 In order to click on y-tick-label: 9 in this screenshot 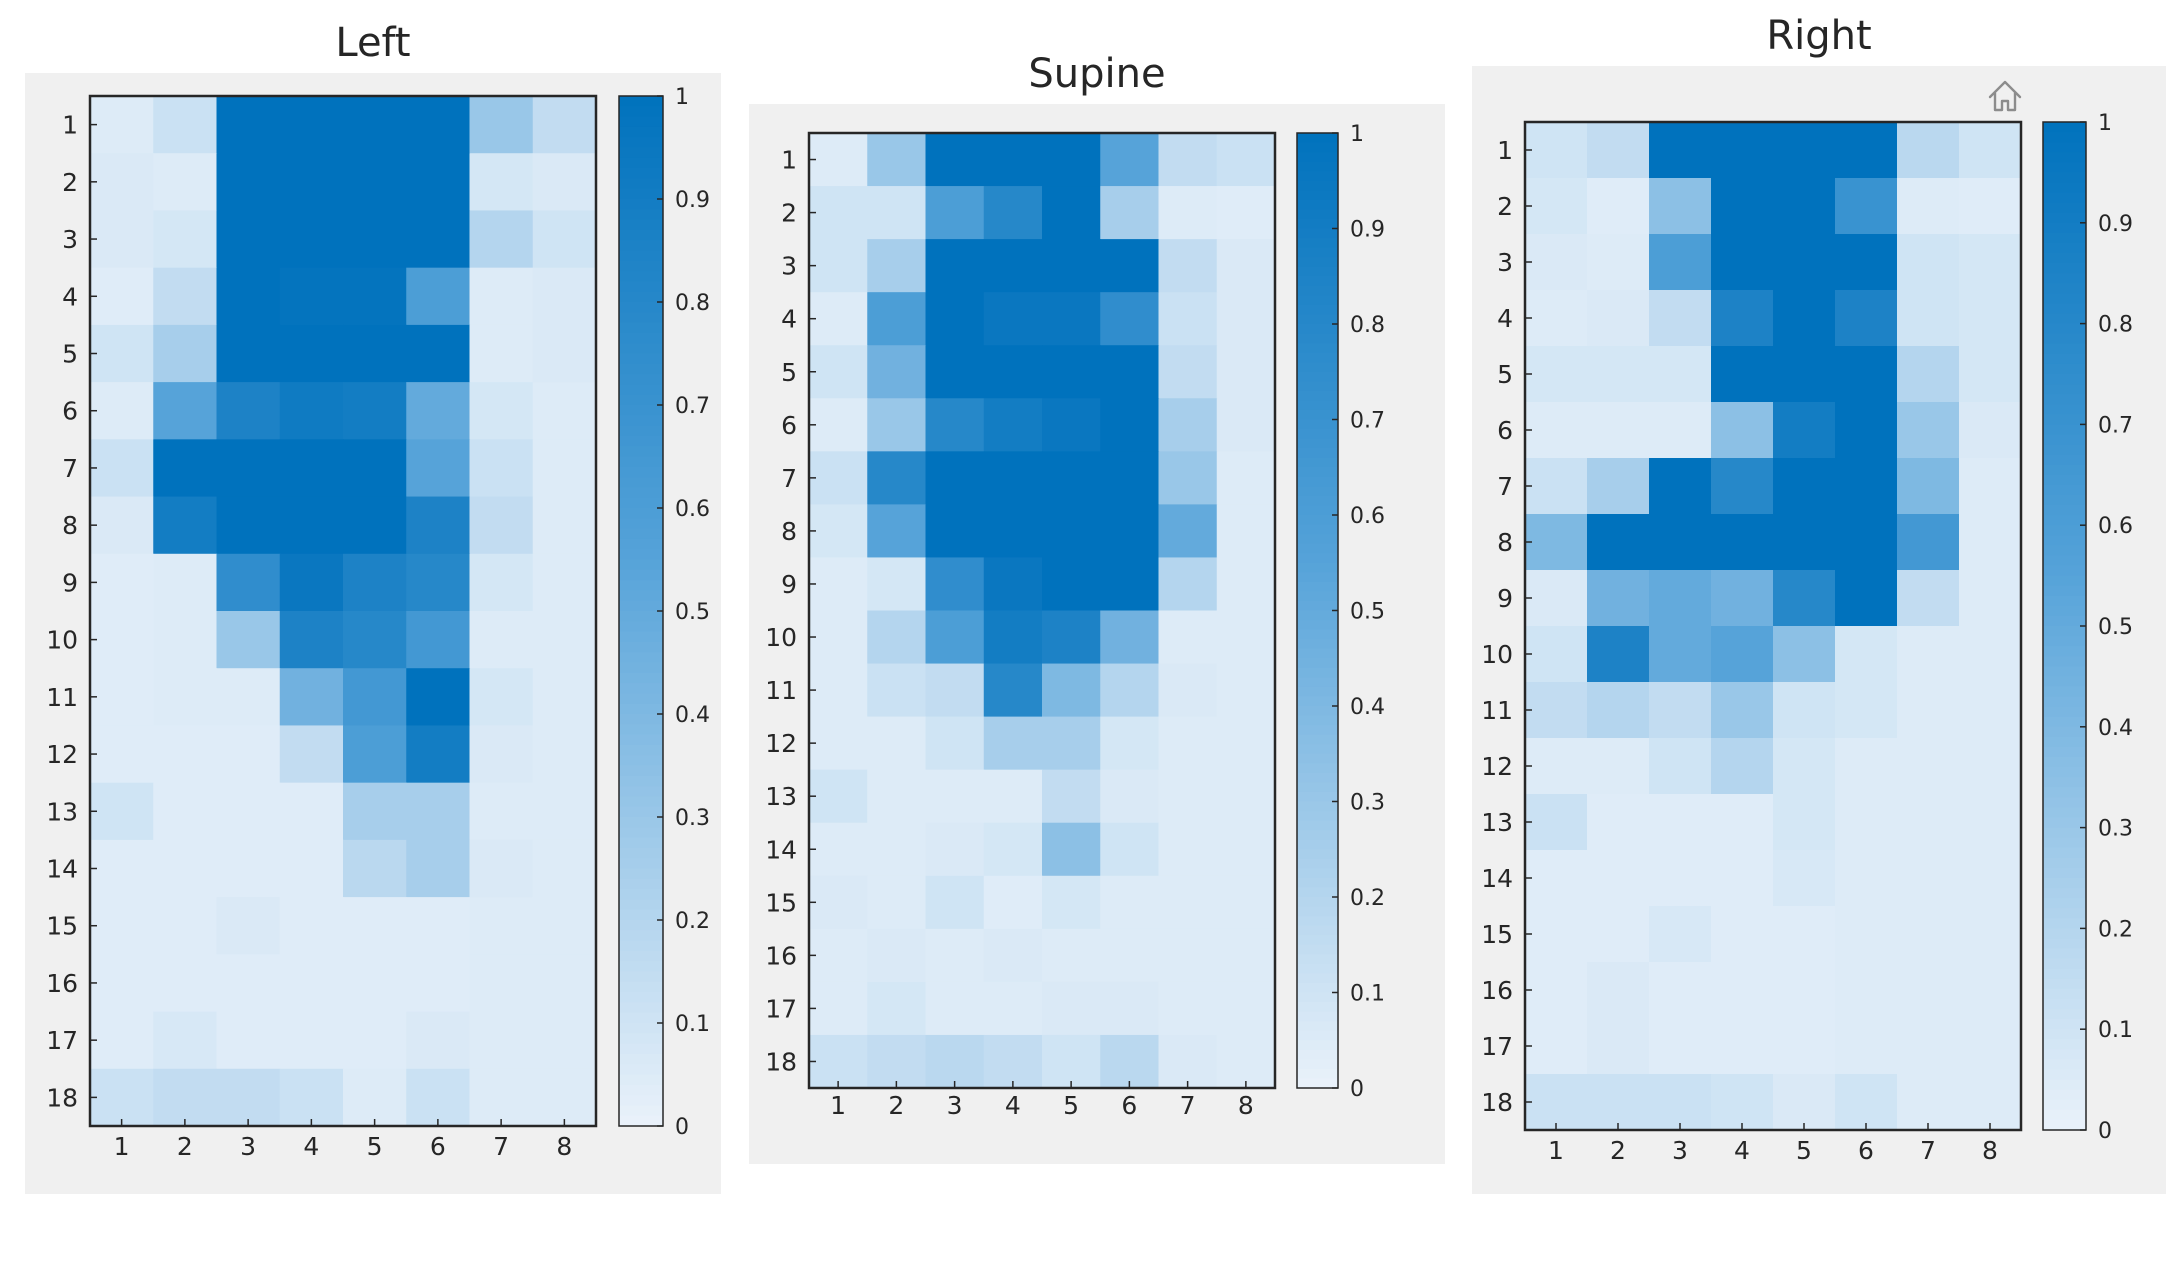, I will do `click(789, 584)`.